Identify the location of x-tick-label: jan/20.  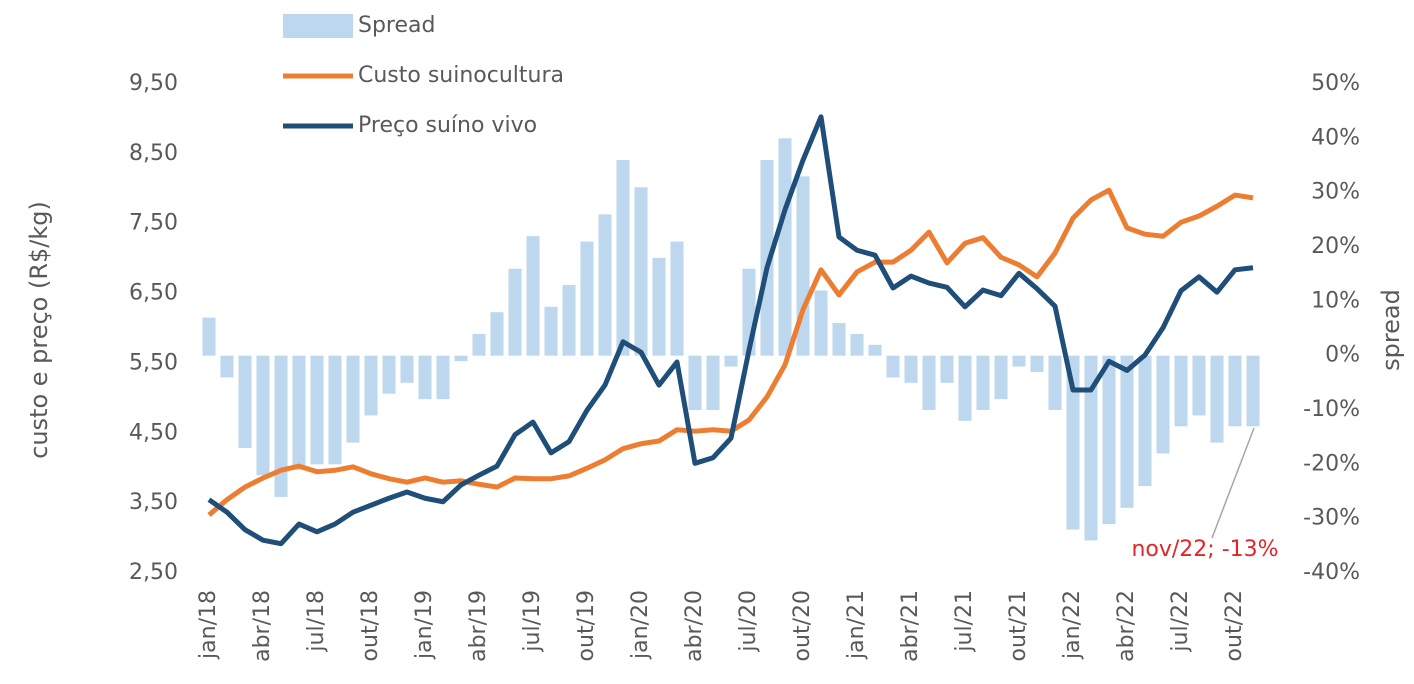
(640, 625).